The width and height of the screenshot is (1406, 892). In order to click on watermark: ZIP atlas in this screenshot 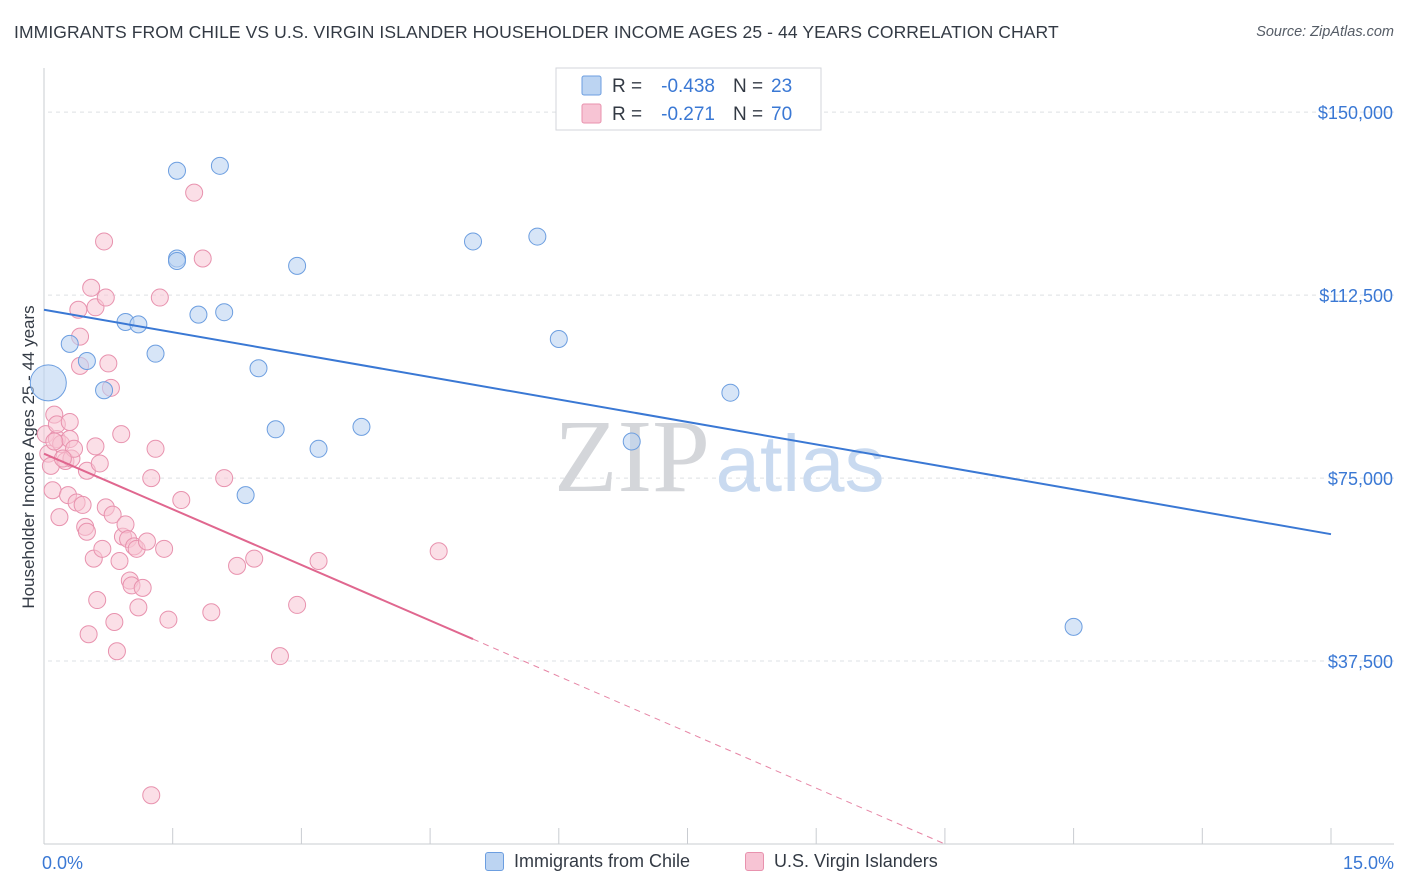, I will do `click(719, 456)`.